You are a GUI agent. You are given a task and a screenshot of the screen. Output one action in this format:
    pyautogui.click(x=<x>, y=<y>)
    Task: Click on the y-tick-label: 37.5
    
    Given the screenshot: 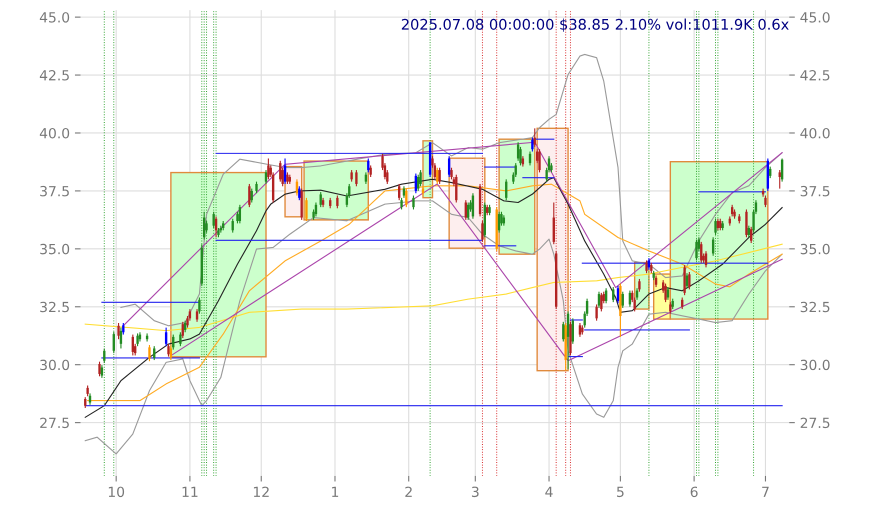 What is the action you would take?
    pyautogui.click(x=54, y=191)
    